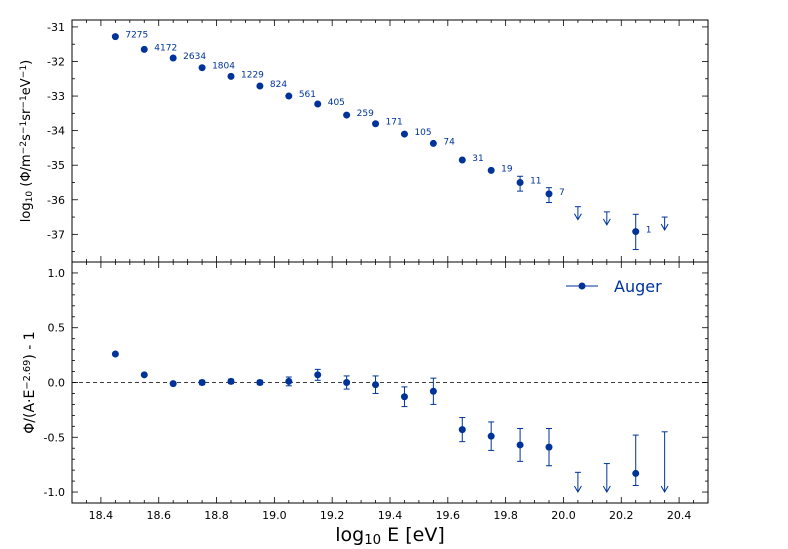  What do you see at coordinates (448, 515) in the screenshot?
I see `x-tick-label: 19.6` at bounding box center [448, 515].